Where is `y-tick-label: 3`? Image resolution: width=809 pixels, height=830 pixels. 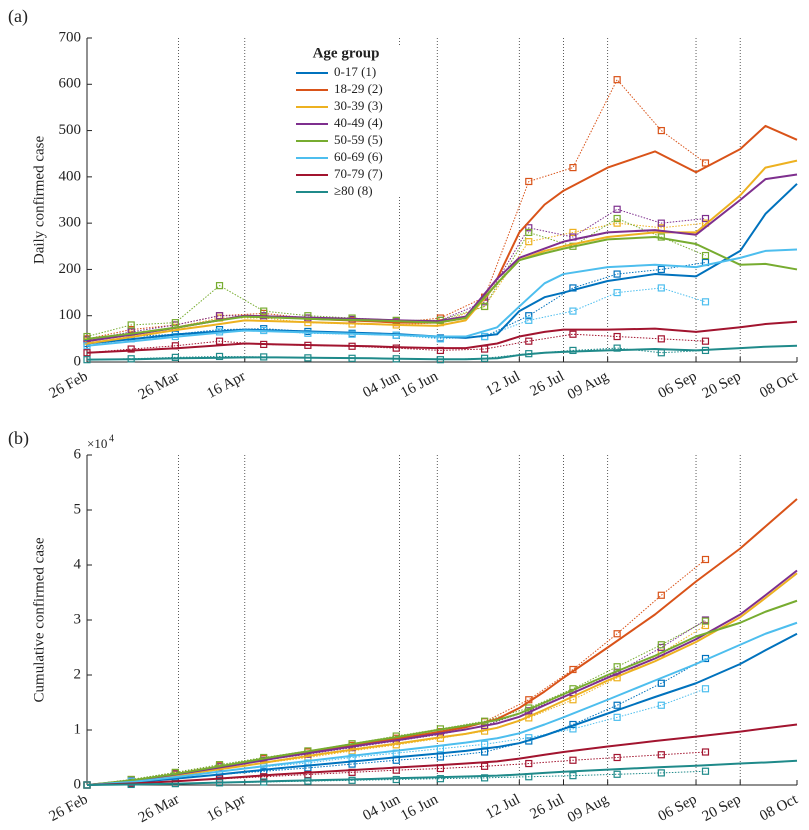
y-tick-label: 3 is located at coordinates (78, 619).